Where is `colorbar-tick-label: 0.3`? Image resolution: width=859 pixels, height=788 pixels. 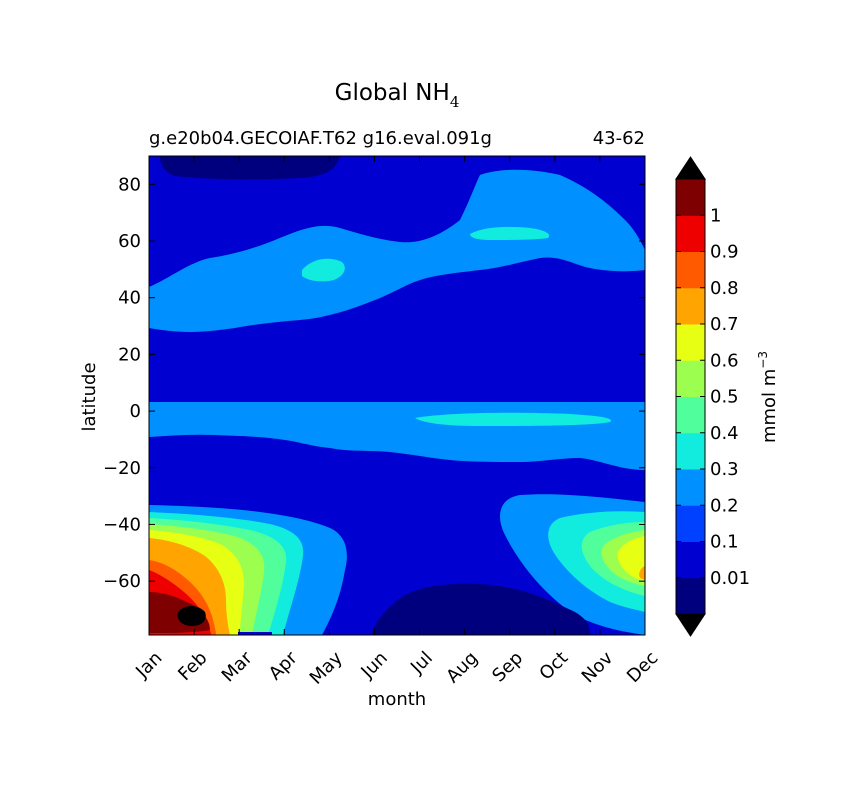 colorbar-tick-label: 0.3 is located at coordinates (724, 469).